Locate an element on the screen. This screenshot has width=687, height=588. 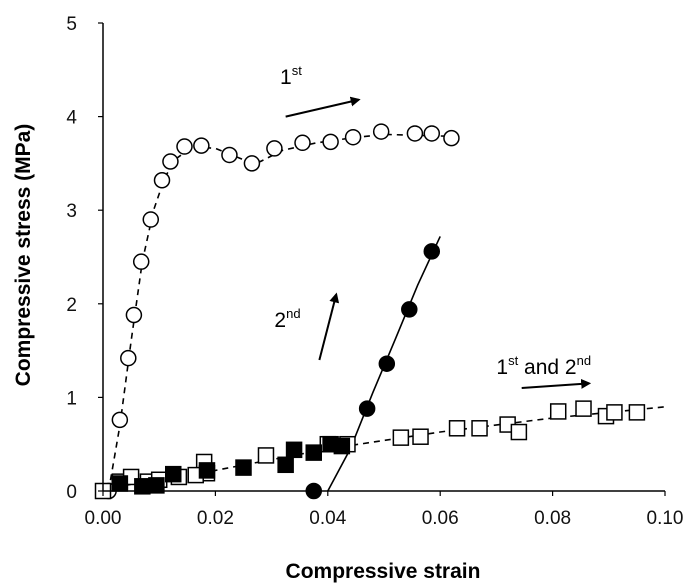
annotation-label: 2nd is located at coordinates (287, 319).